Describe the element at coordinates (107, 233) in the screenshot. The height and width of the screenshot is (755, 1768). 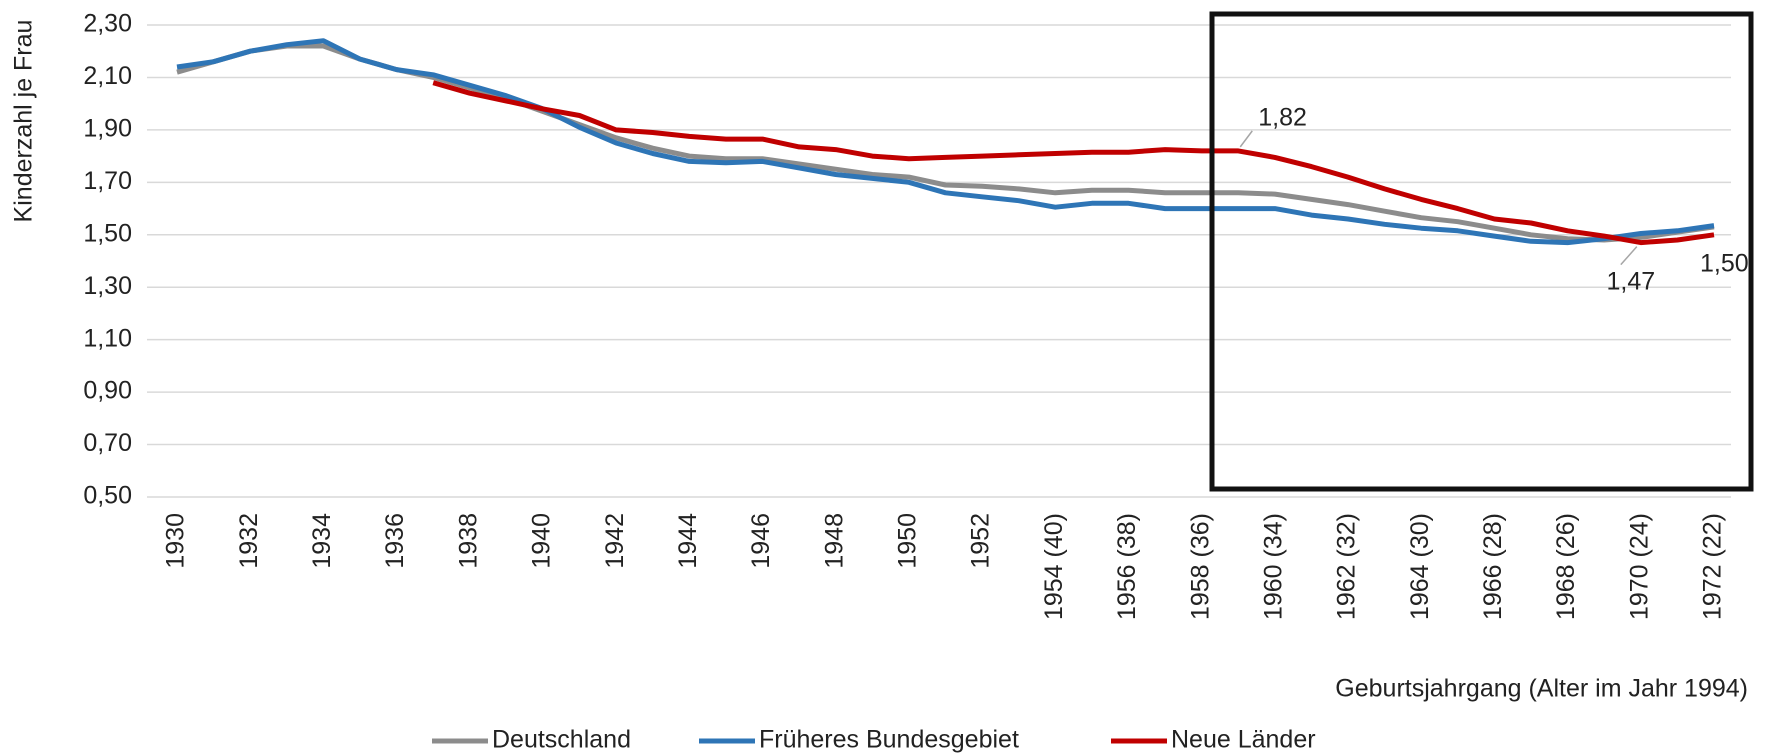
I see `y-tick-label: 1,50` at that location.